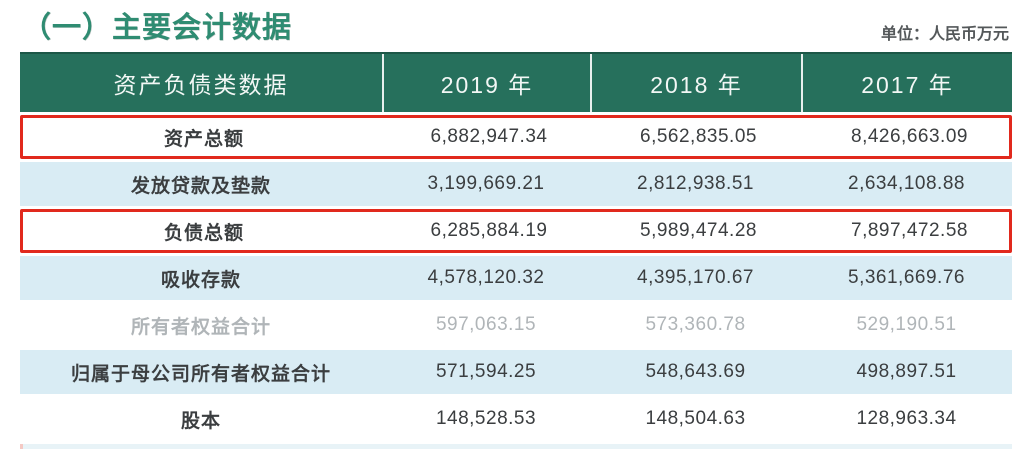 This screenshot has width=1017, height=452. Describe the element at coordinates (200, 374) in the screenshot. I see `row-label: 归属于母公司所有者权益合计` at that location.